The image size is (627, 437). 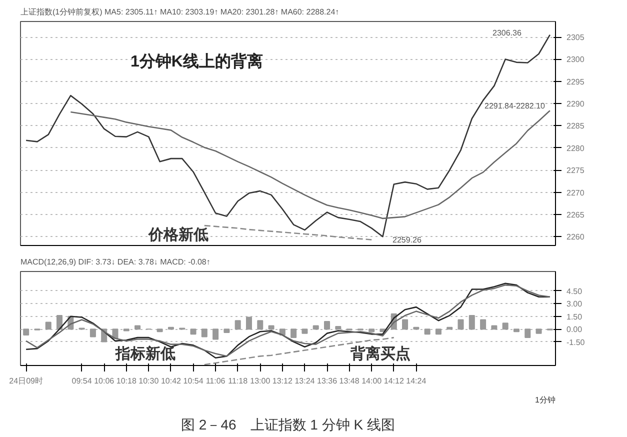 I want to click on y-tick-label: 2265, so click(x=575, y=215).